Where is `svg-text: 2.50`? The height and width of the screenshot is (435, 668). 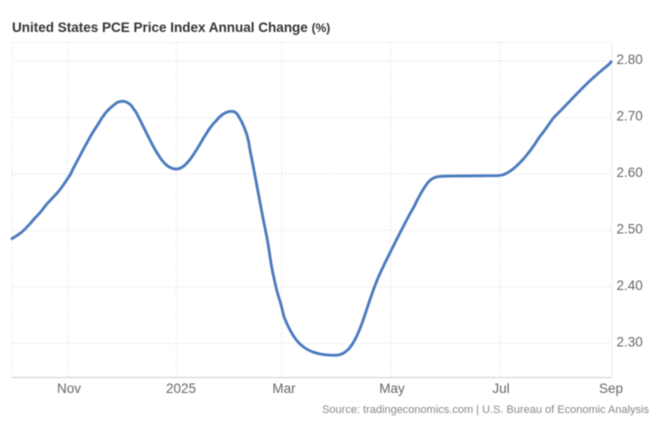 svg-text: 2.50 is located at coordinates (630, 229).